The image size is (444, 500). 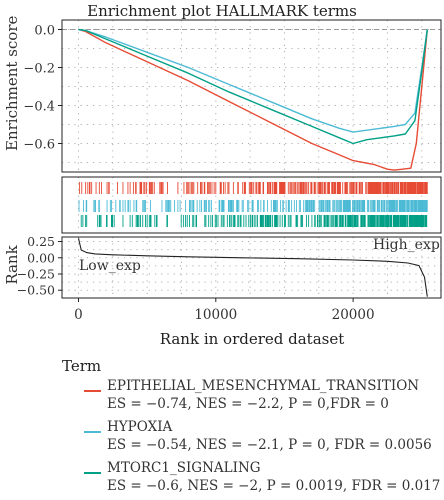 What do you see at coordinates (39, 107) in the screenshot?
I see `y-tick-label: −0.4` at bounding box center [39, 107].